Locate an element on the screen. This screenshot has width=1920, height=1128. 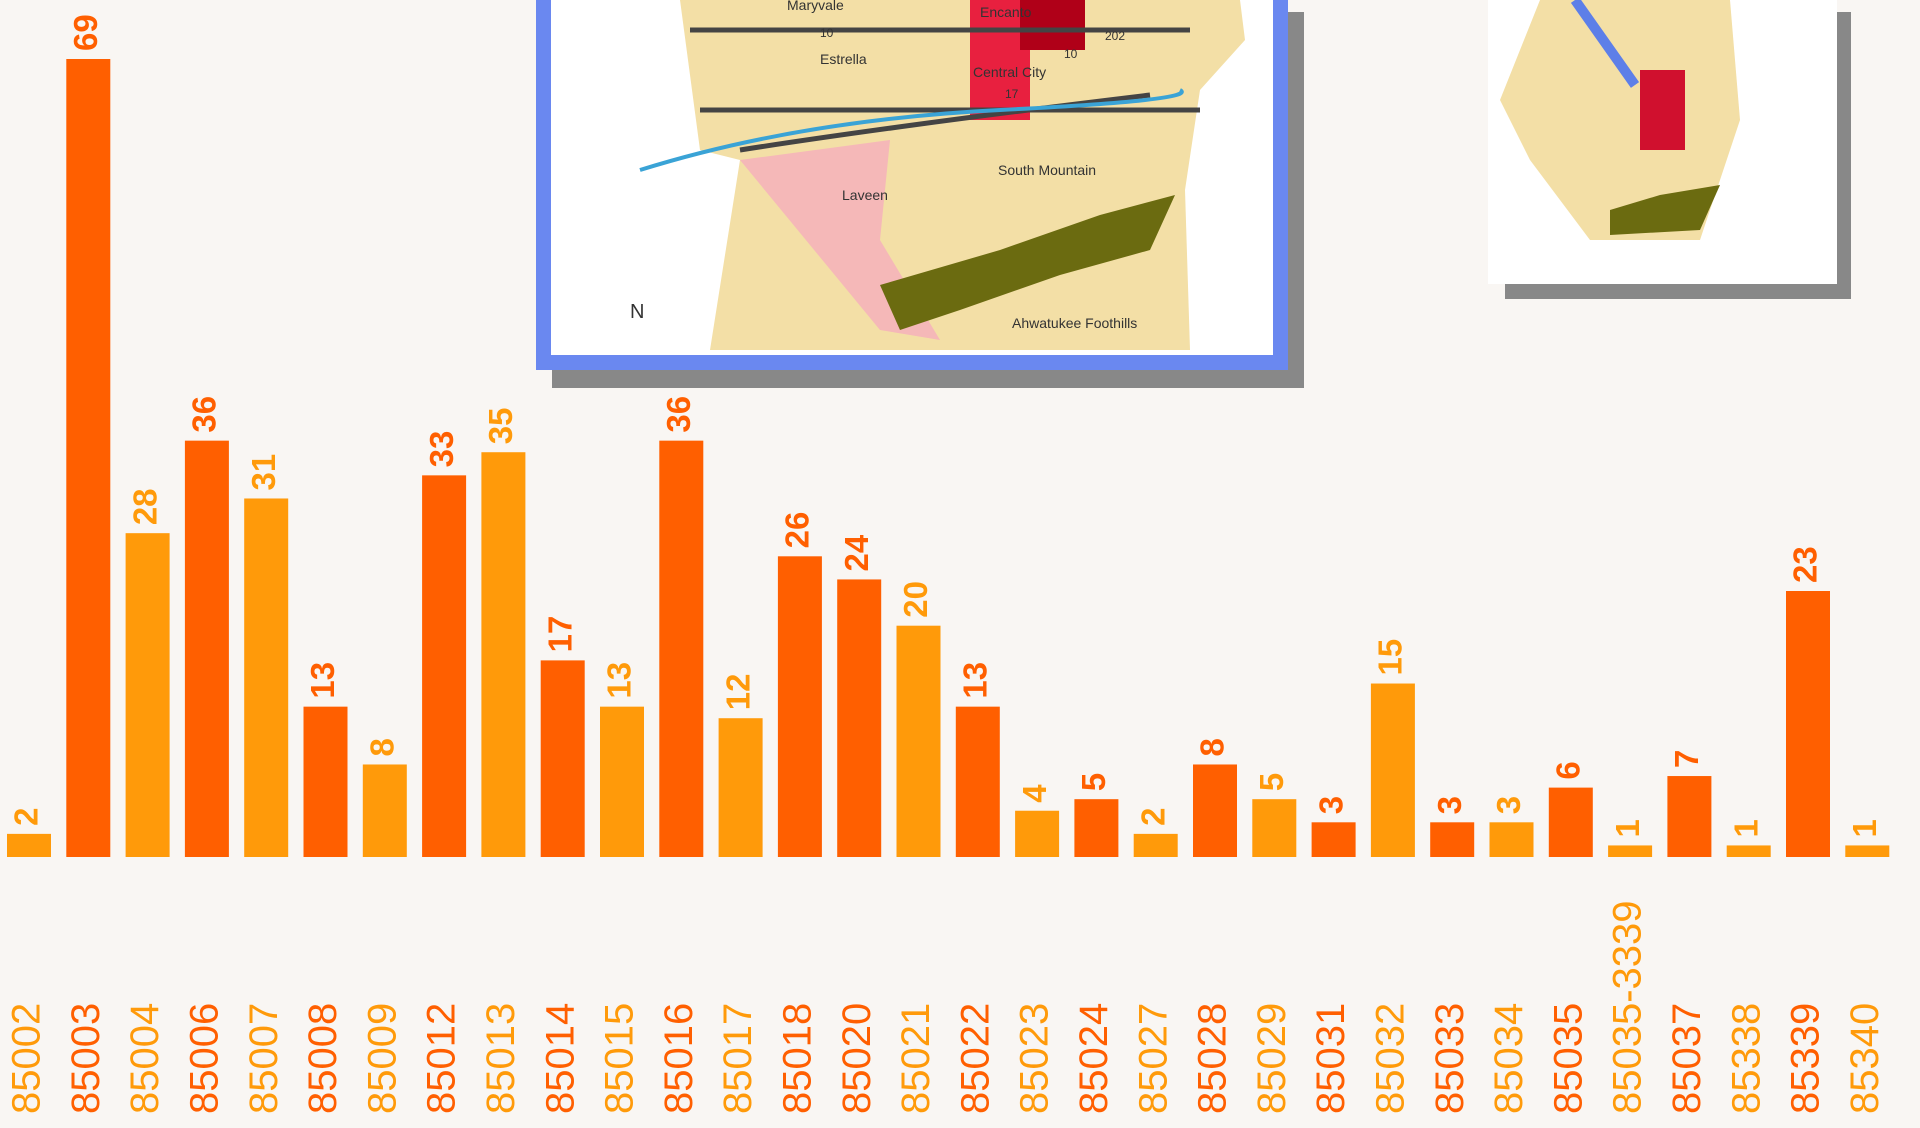
category-label: 85015 is located at coordinates (620, 1058).